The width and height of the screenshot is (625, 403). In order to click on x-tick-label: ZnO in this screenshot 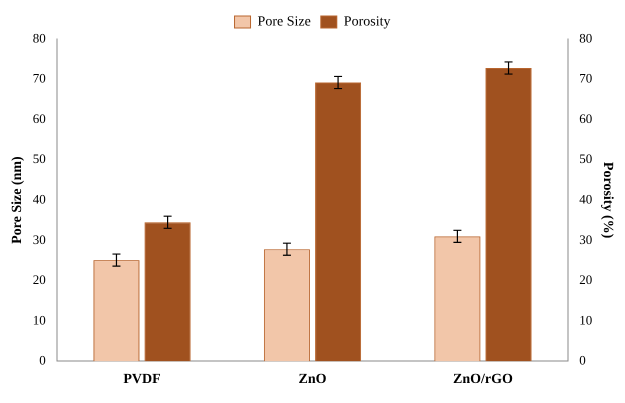, I will do `click(312, 380)`.